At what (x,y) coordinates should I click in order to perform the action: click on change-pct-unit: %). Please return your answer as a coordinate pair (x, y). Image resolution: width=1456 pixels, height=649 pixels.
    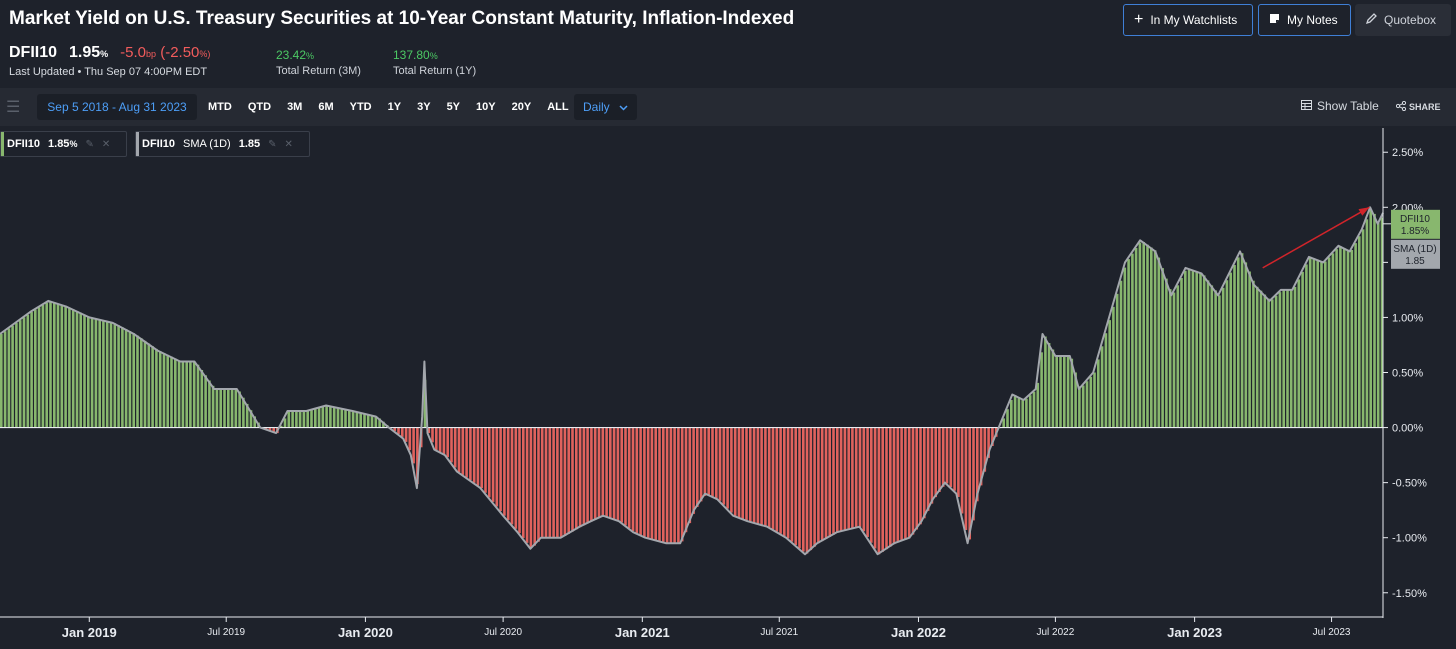
    Looking at the image, I should click on (205, 54).